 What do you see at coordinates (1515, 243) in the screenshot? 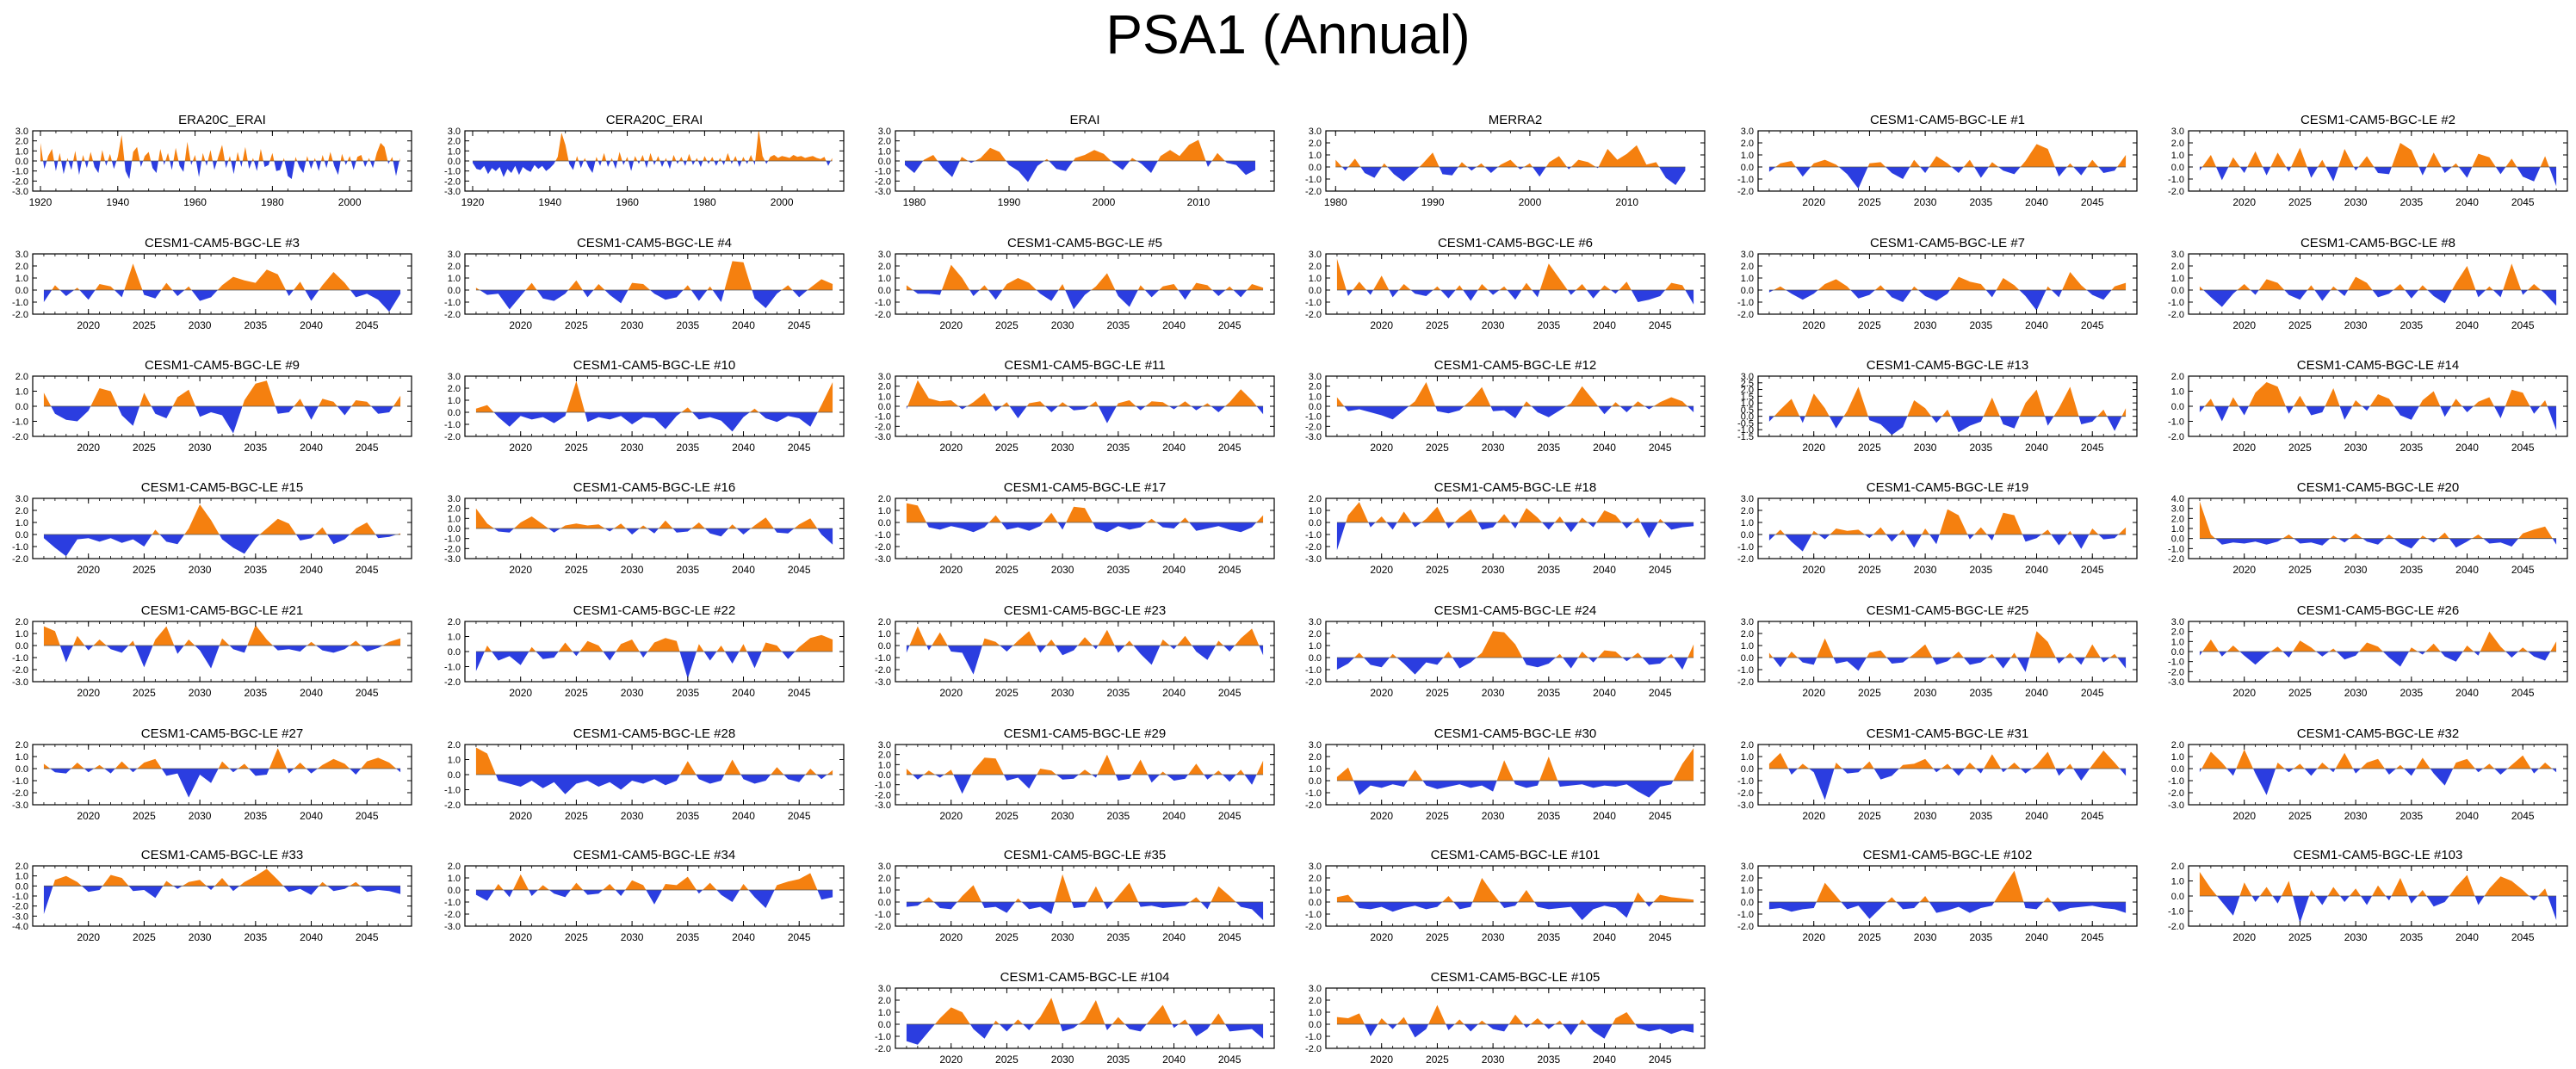
I see `panel-title: CESM1-CAM5-BGC-LE #6` at bounding box center [1515, 243].